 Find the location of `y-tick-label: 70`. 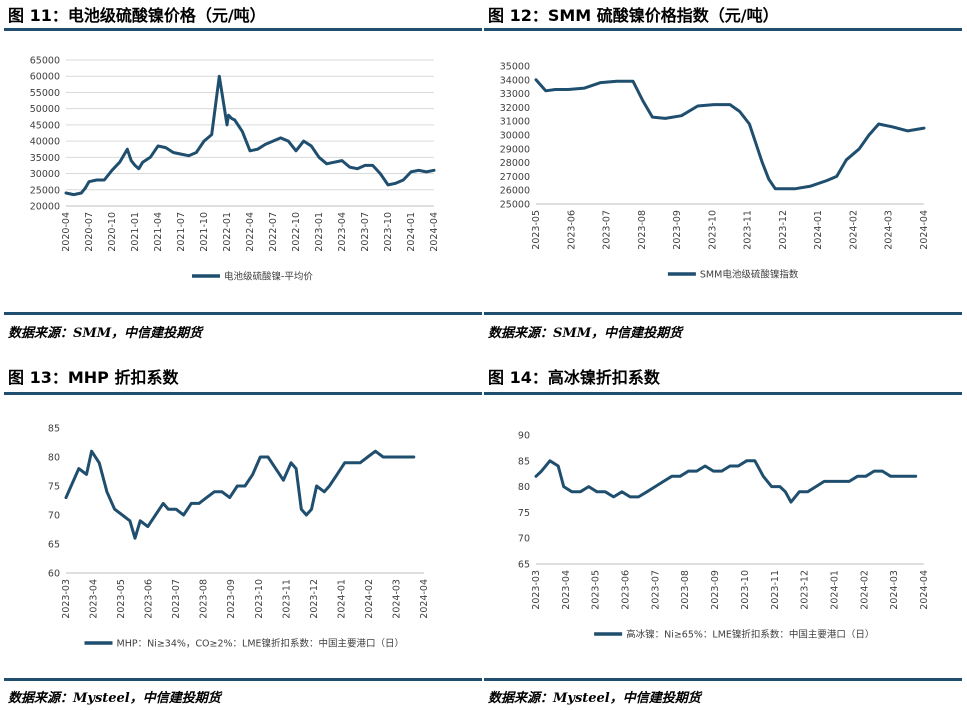

y-tick-label: 70 is located at coordinates (524, 539).